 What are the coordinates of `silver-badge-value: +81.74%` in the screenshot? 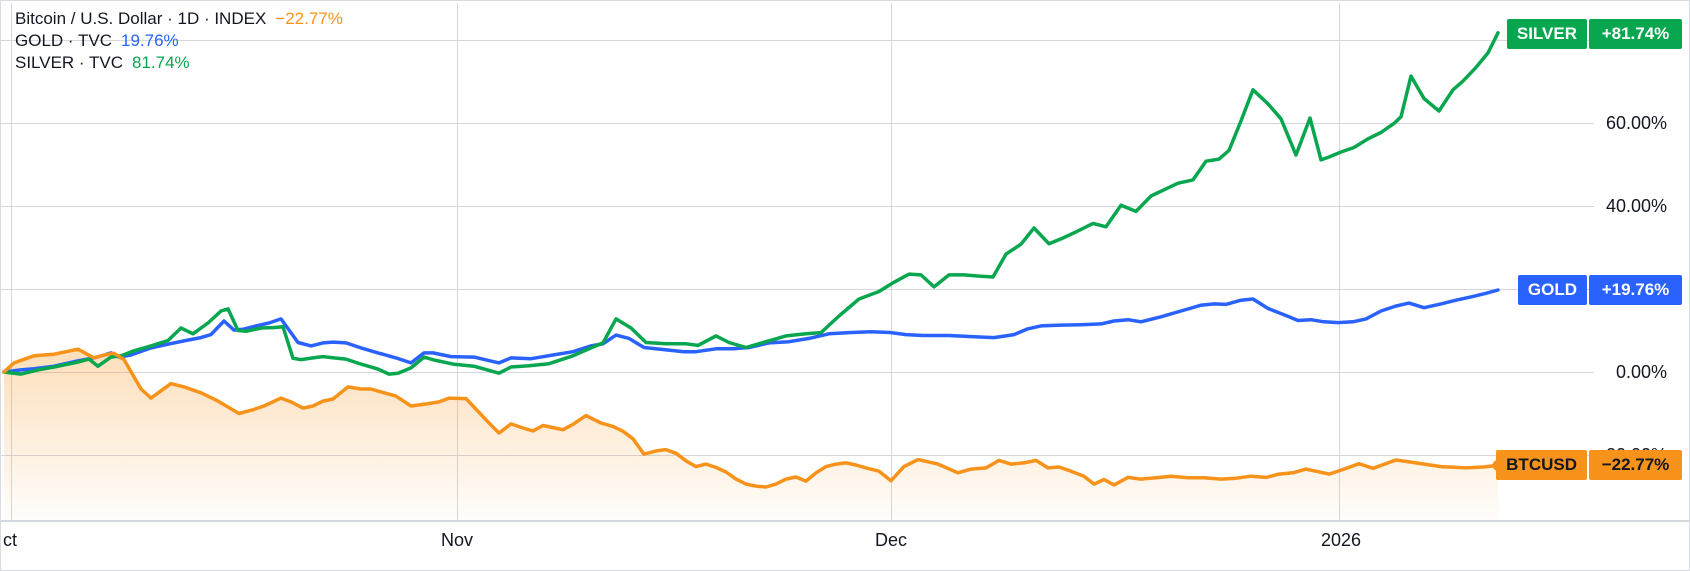 It's located at (1635, 34).